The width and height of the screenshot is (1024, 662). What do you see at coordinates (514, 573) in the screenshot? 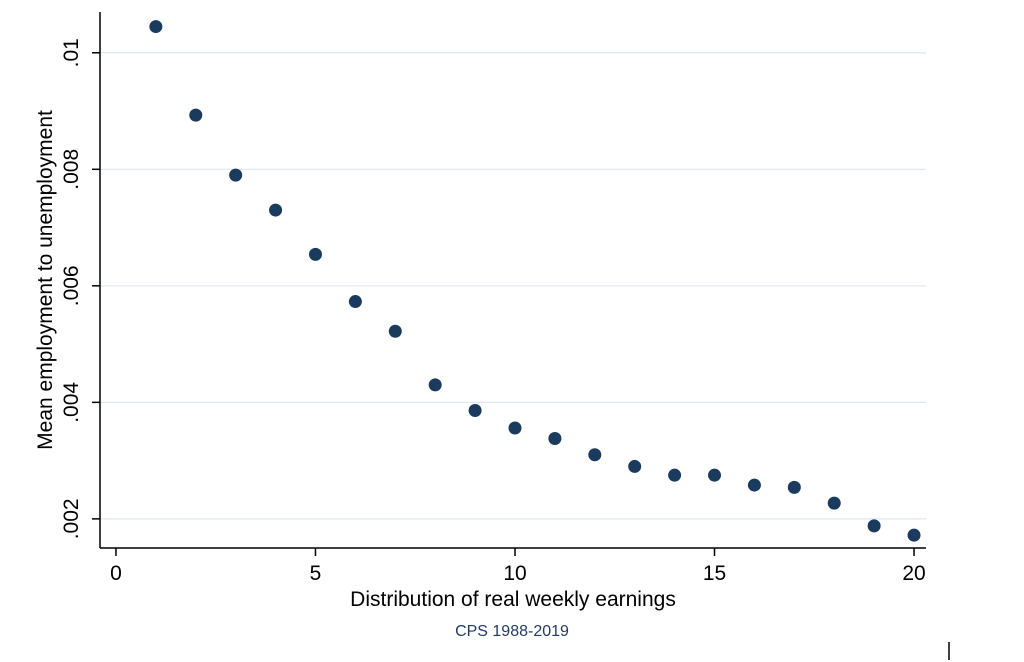
I see `x-tick-label: 10` at bounding box center [514, 573].